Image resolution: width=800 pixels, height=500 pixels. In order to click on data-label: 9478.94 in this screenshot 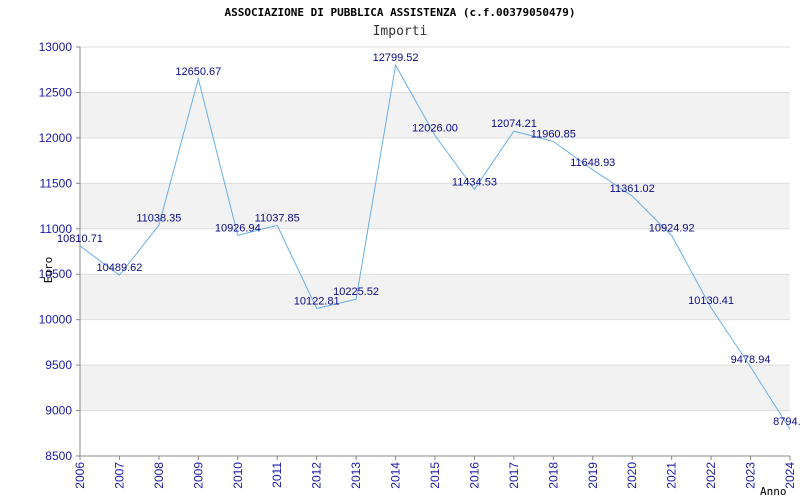, I will do `click(751, 360)`.